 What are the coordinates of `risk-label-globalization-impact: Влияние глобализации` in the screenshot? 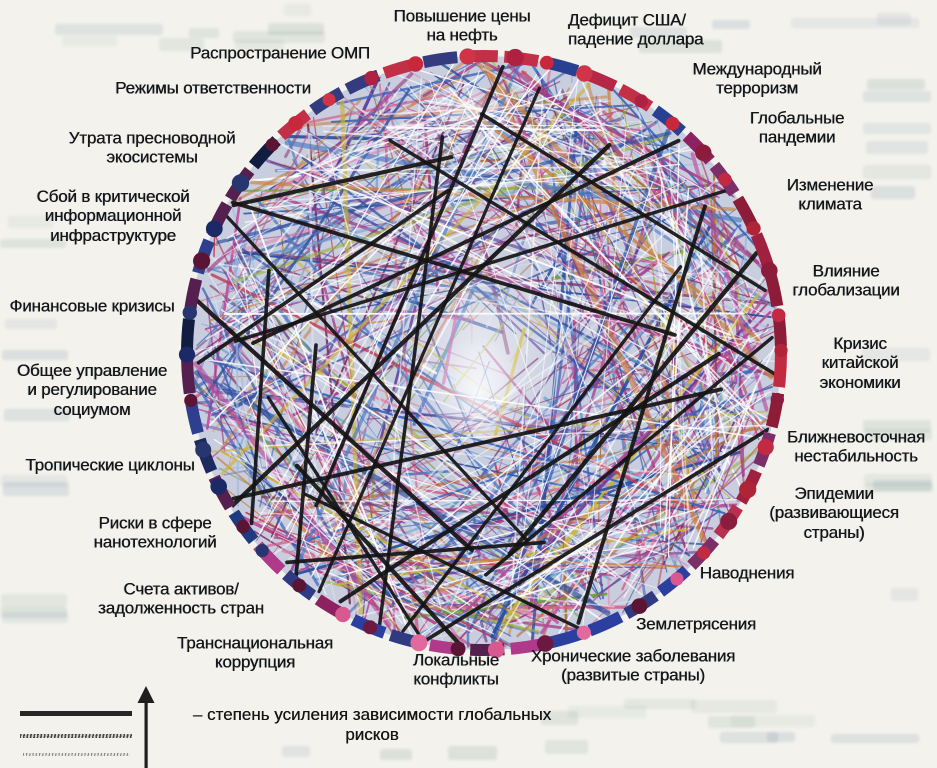 It's located at (846, 280).